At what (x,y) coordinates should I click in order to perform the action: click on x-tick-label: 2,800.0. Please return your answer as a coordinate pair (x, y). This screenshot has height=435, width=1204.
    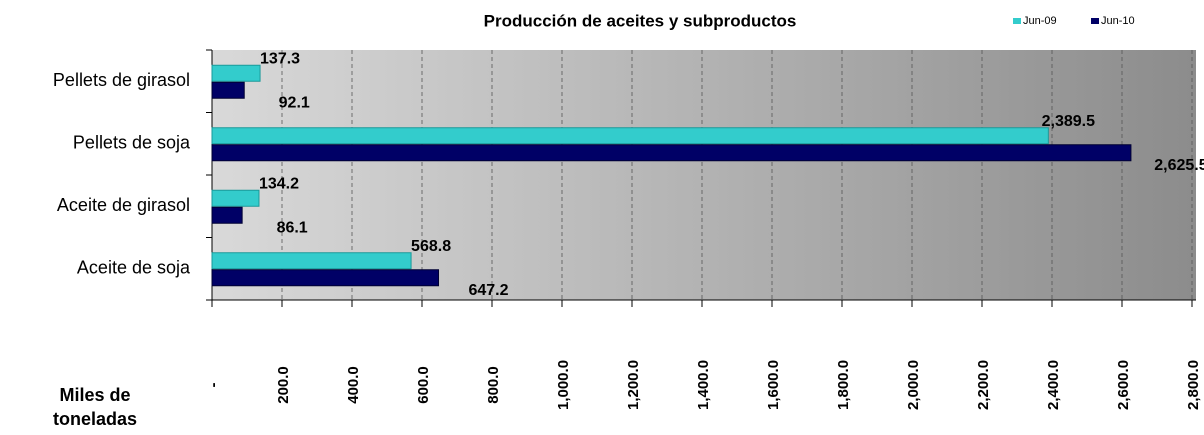
    Looking at the image, I should click on (1193, 385).